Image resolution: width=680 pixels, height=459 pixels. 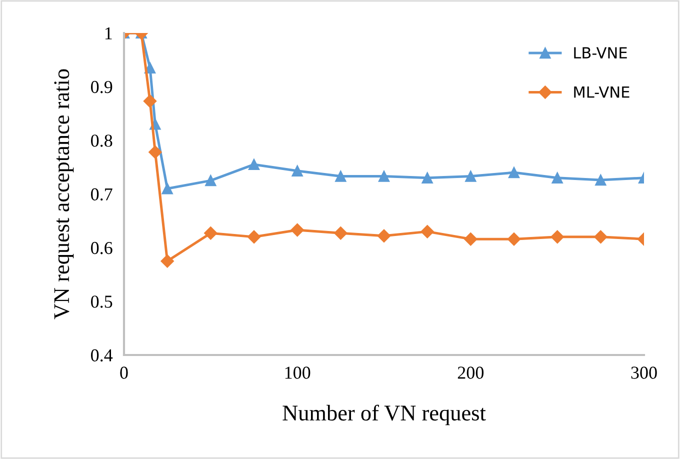 I want to click on legend-label: LB-VNE, so click(x=600, y=52).